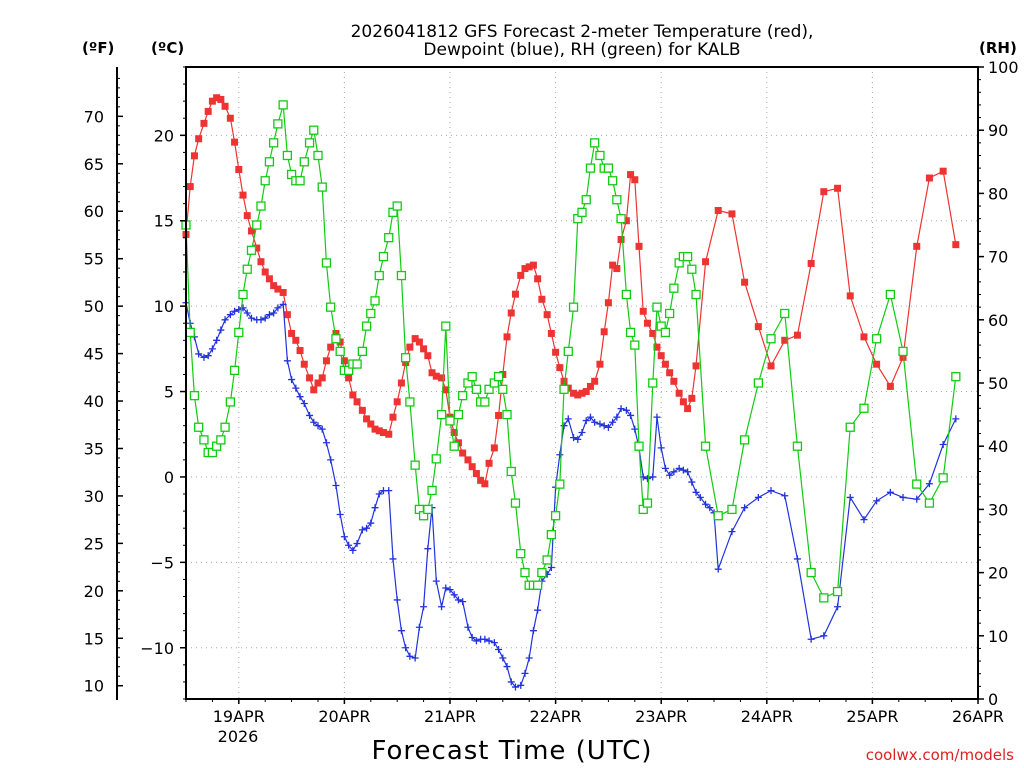 Image resolution: width=1024 pixels, height=768 pixels. I want to click on rh-tick-label-3: 70, so click(998, 257).